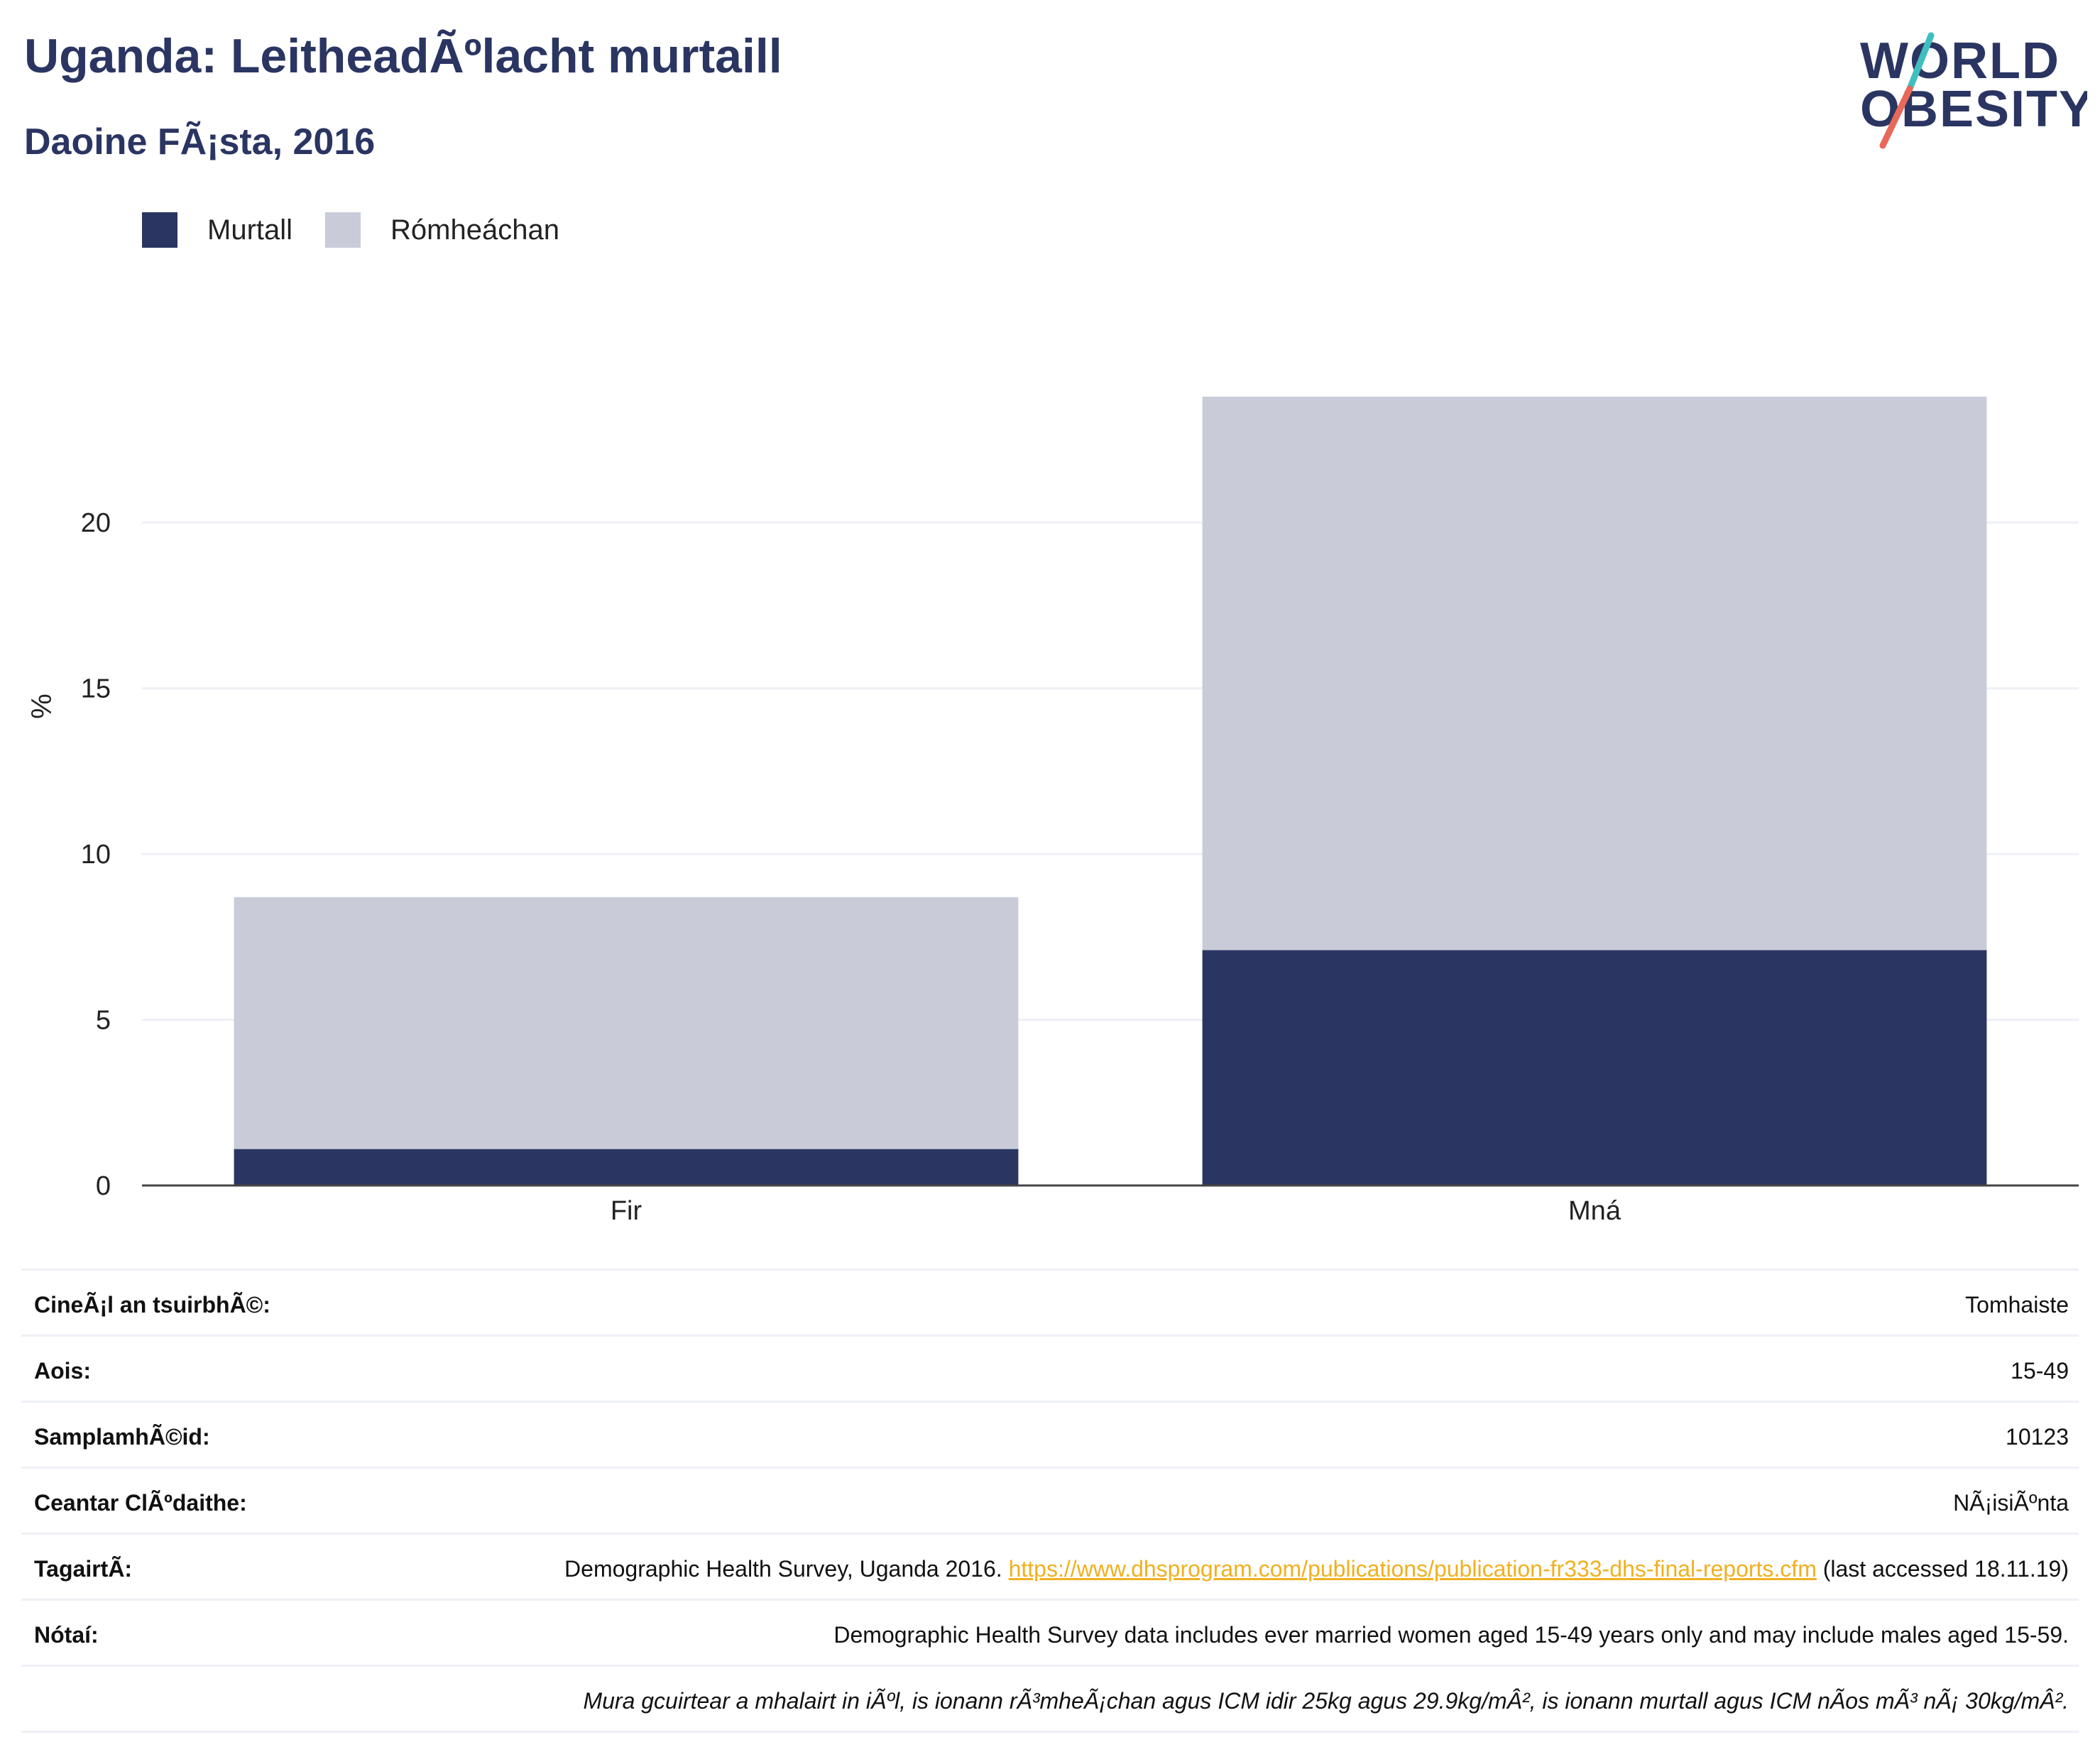  I want to click on legend-item-obese: Murtall, so click(217, 230).